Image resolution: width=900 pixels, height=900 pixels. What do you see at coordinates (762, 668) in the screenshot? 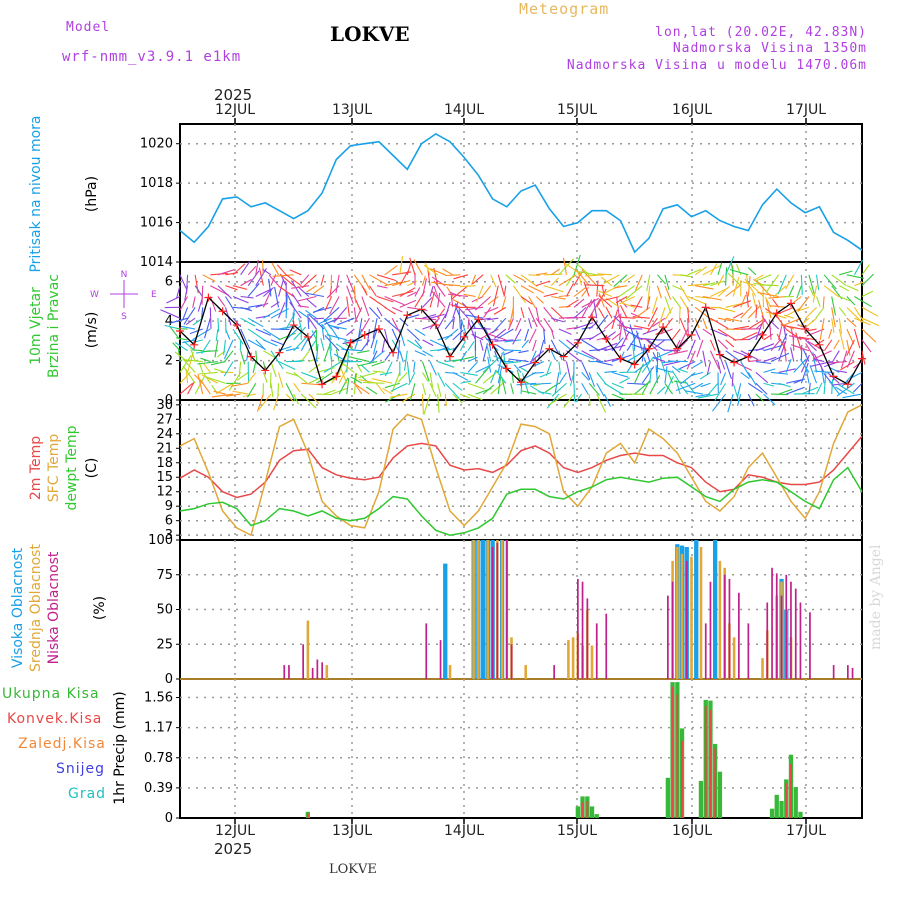
I see `mid-cloud-bar` at bounding box center [762, 668].